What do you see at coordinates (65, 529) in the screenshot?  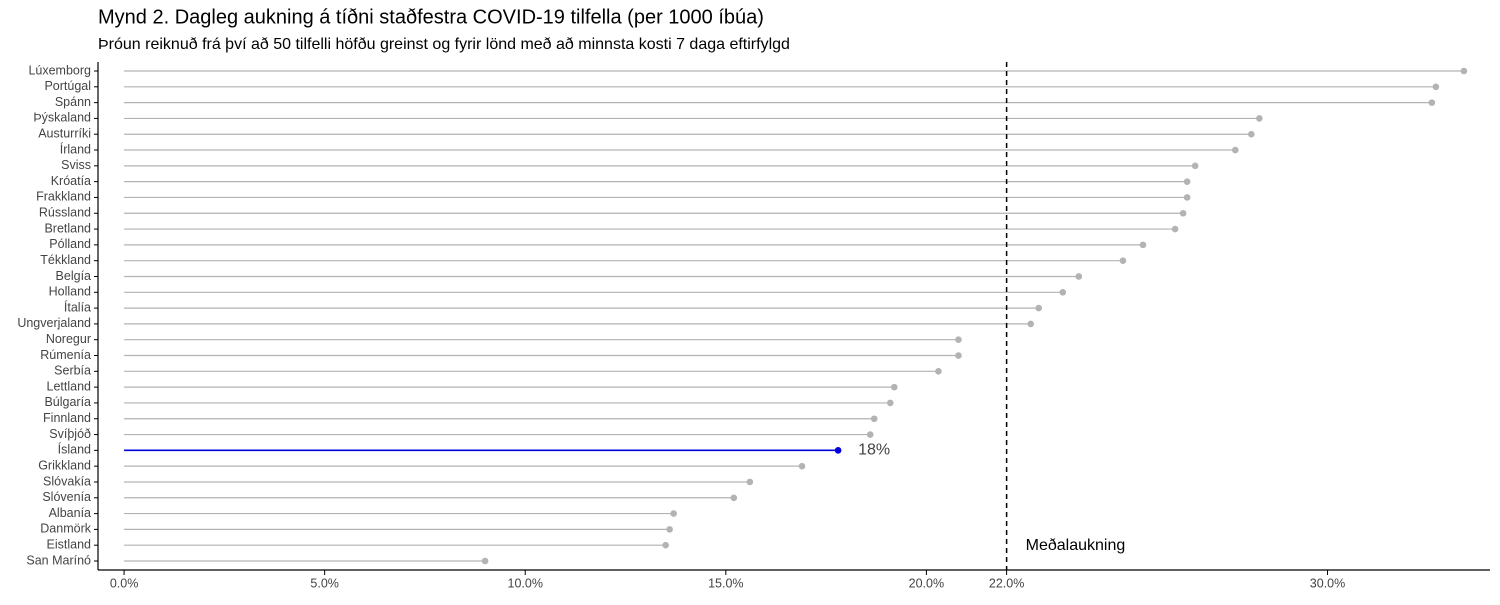 I see `y-tick-label: Danmörk` at bounding box center [65, 529].